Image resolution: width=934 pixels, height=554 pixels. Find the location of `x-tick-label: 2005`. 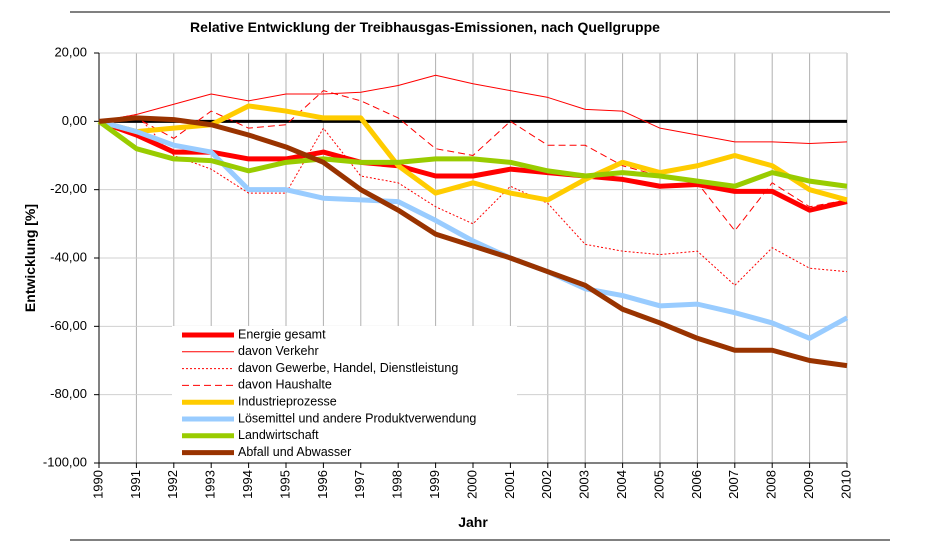

x-tick-label: 2005 is located at coordinates (658, 484).